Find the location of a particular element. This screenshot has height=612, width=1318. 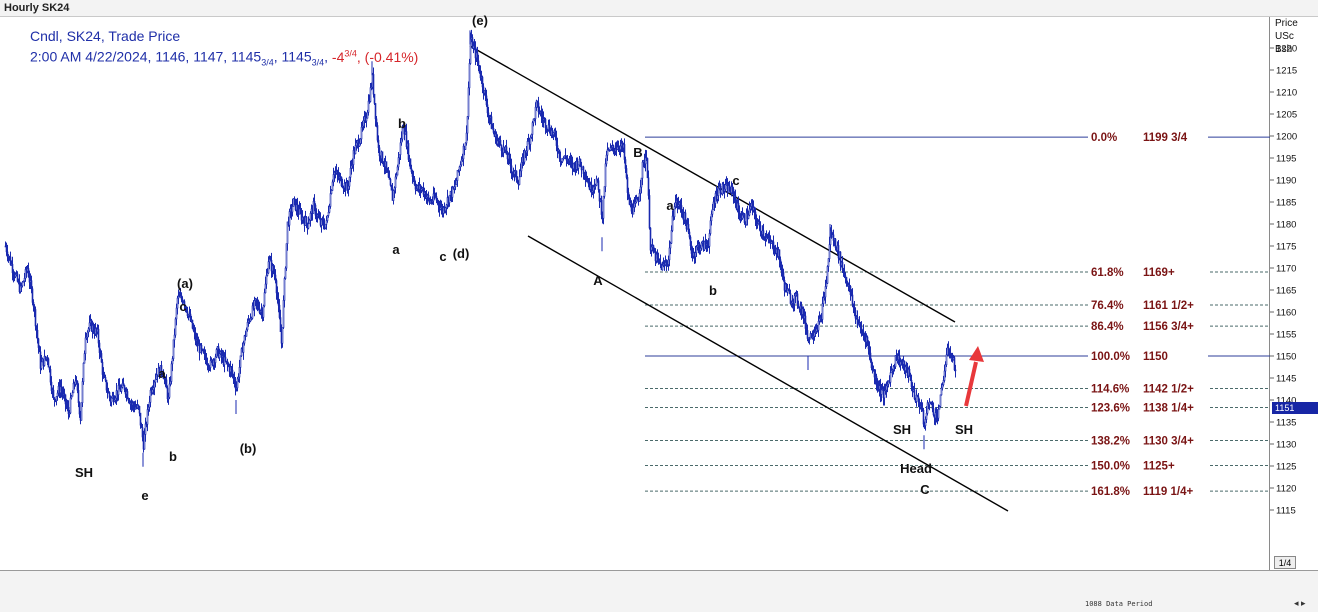

fib-price-label: 1199 3/4 is located at coordinates (1165, 138).